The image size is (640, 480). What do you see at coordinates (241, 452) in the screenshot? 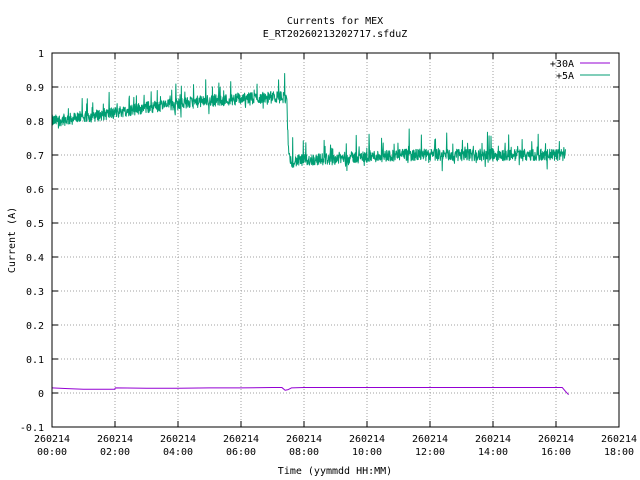
I see `x-tick-time: 06:00` at bounding box center [241, 452].